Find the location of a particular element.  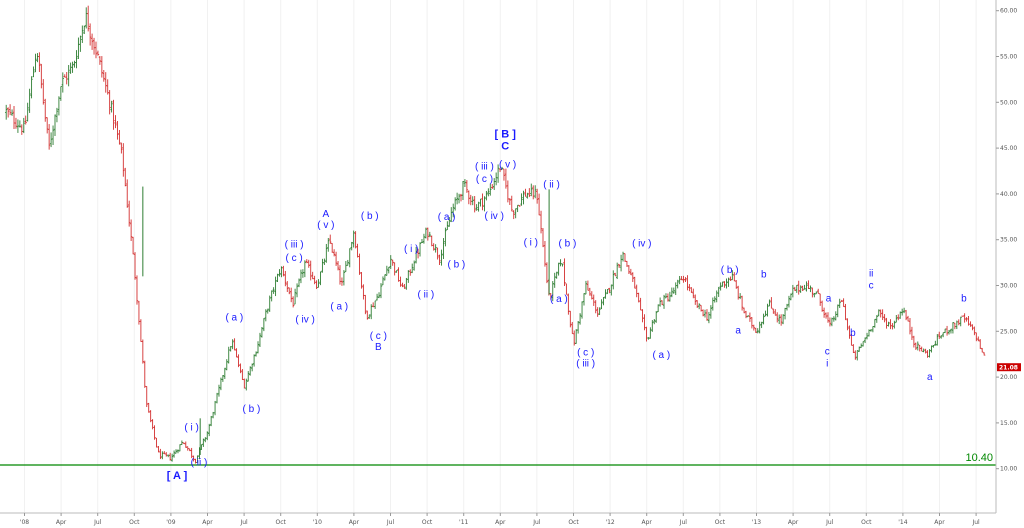

y-tick-label: 10.00 is located at coordinates (1008, 469).